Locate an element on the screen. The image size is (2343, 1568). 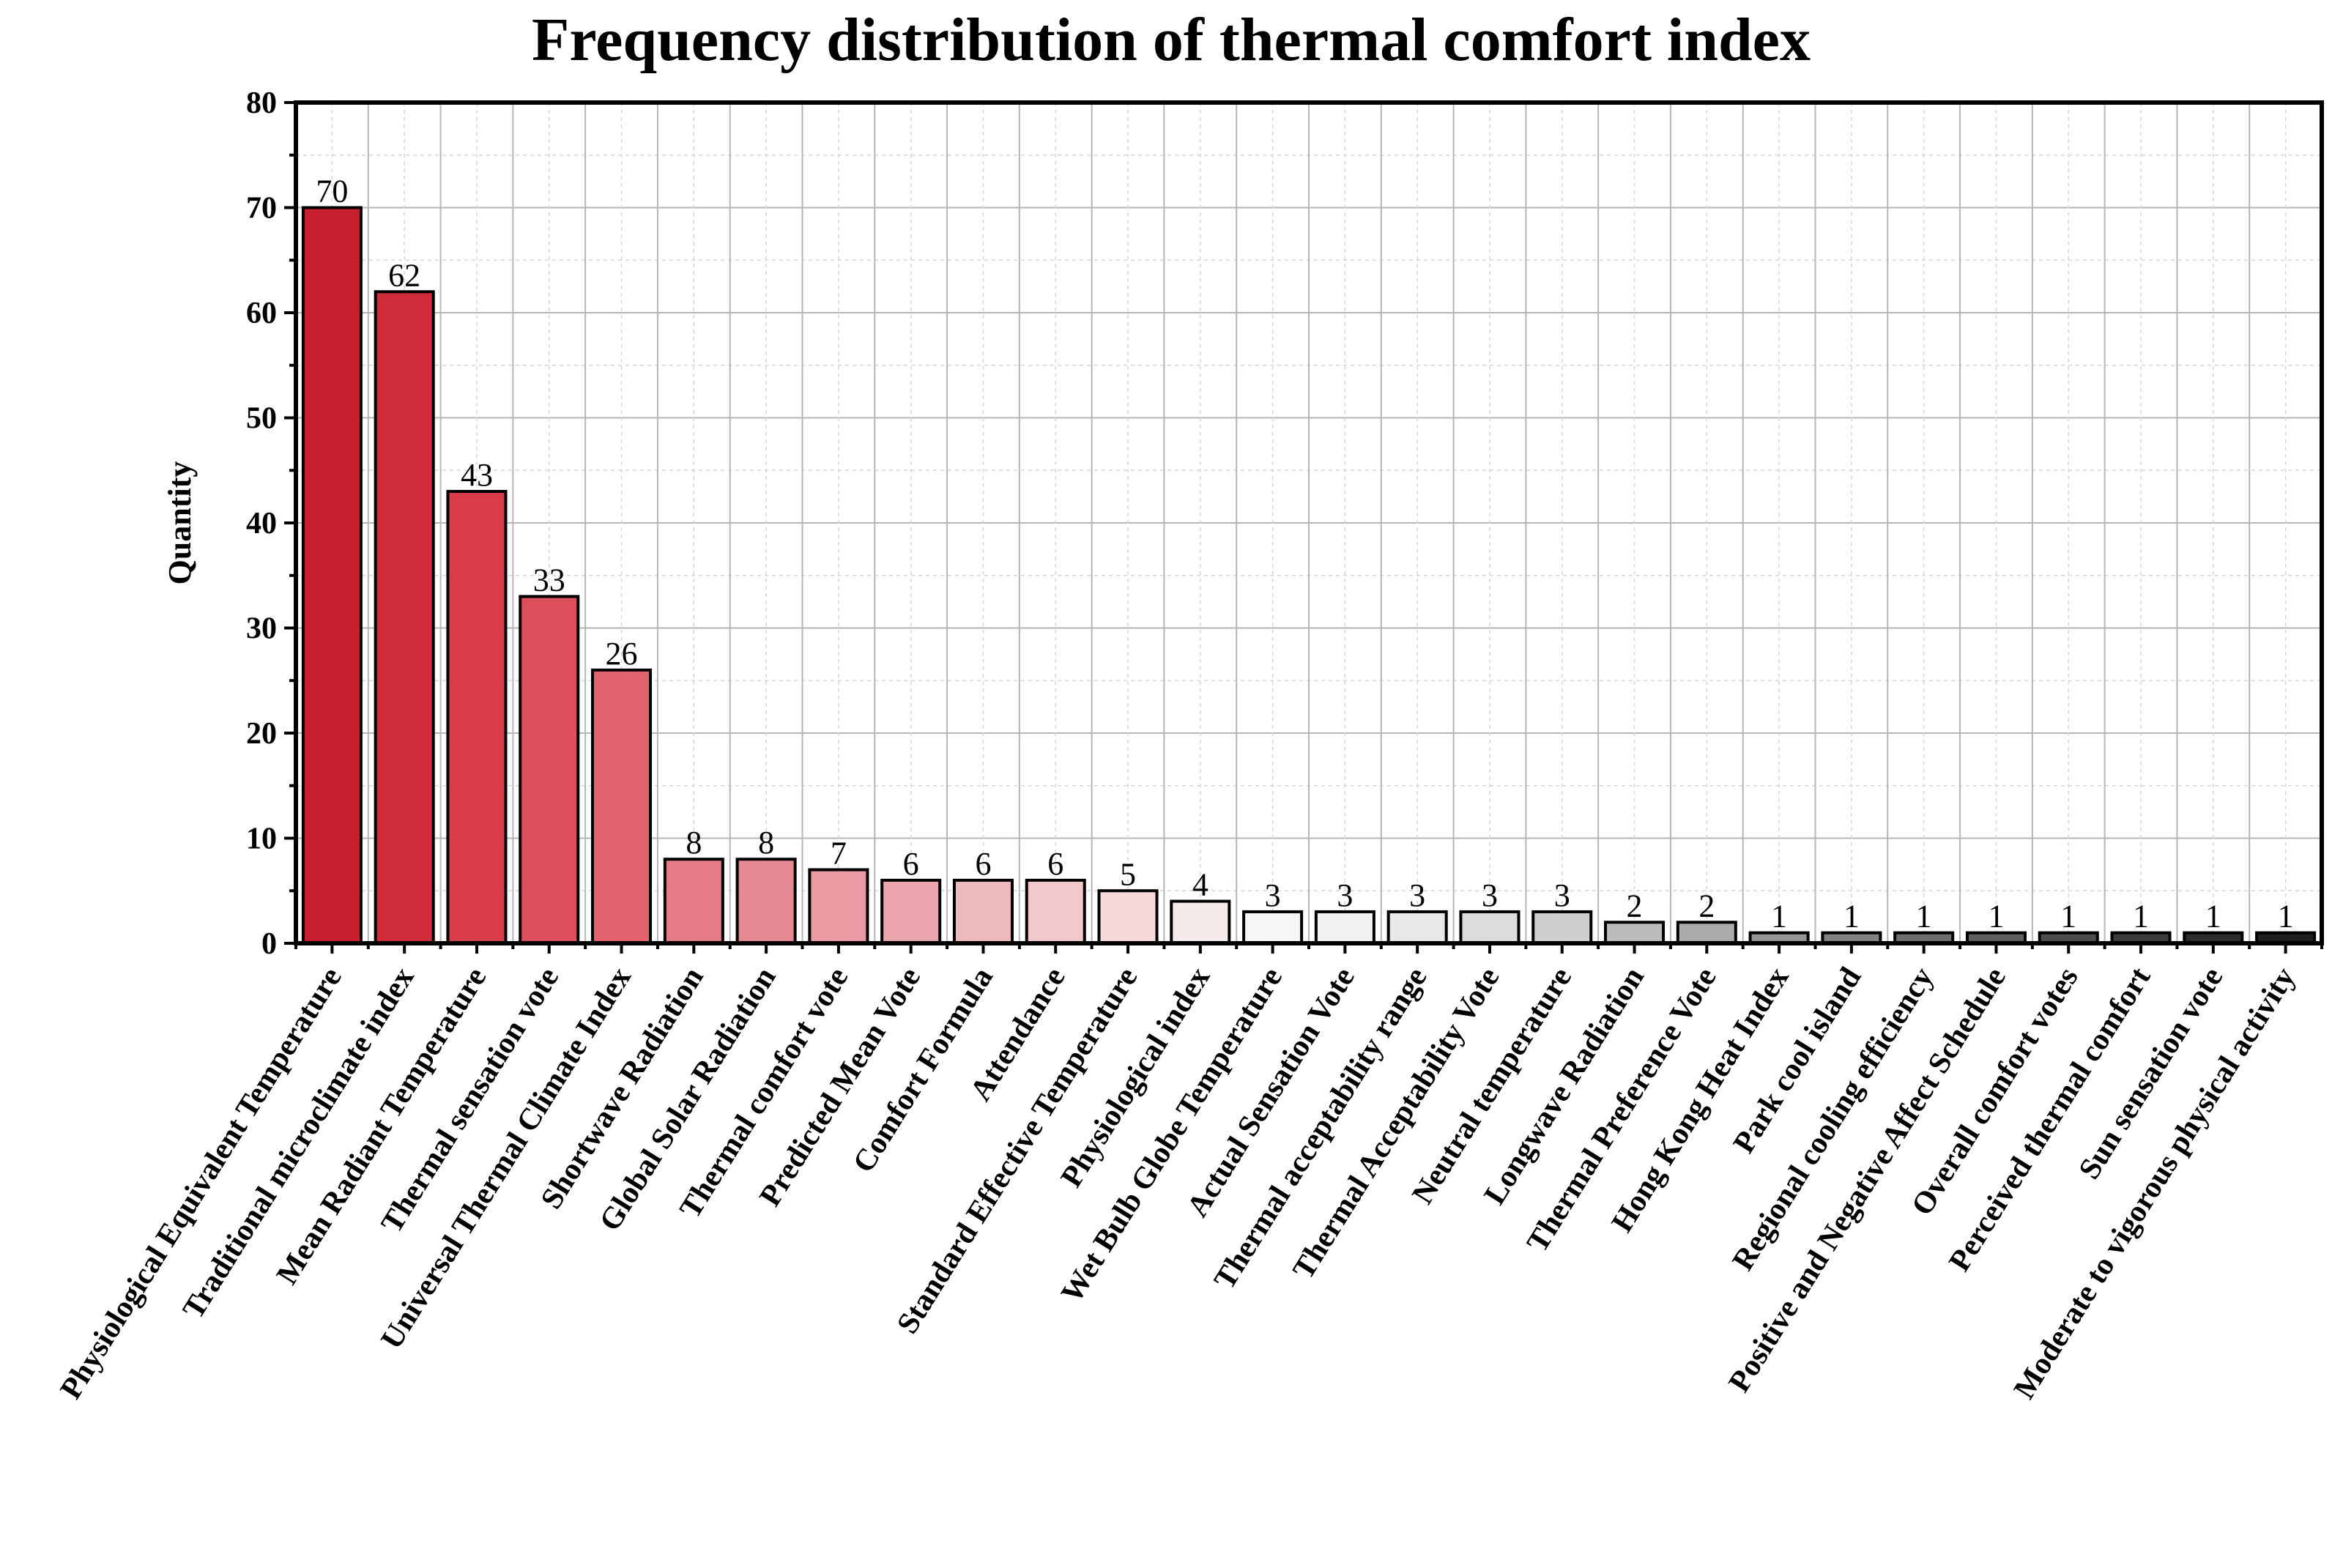
data-label: 70 is located at coordinates (332, 191).